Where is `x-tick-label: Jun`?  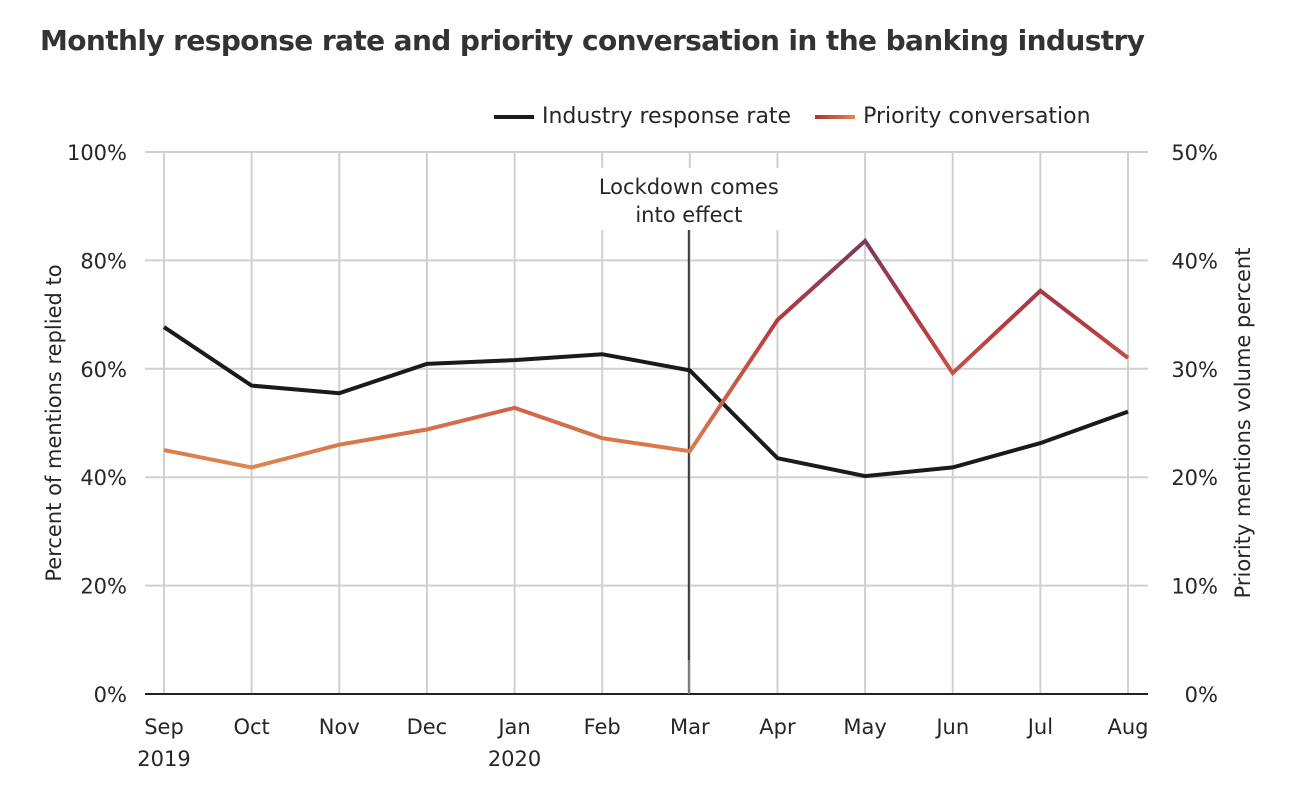 x-tick-label: Jun is located at coordinates (951, 727).